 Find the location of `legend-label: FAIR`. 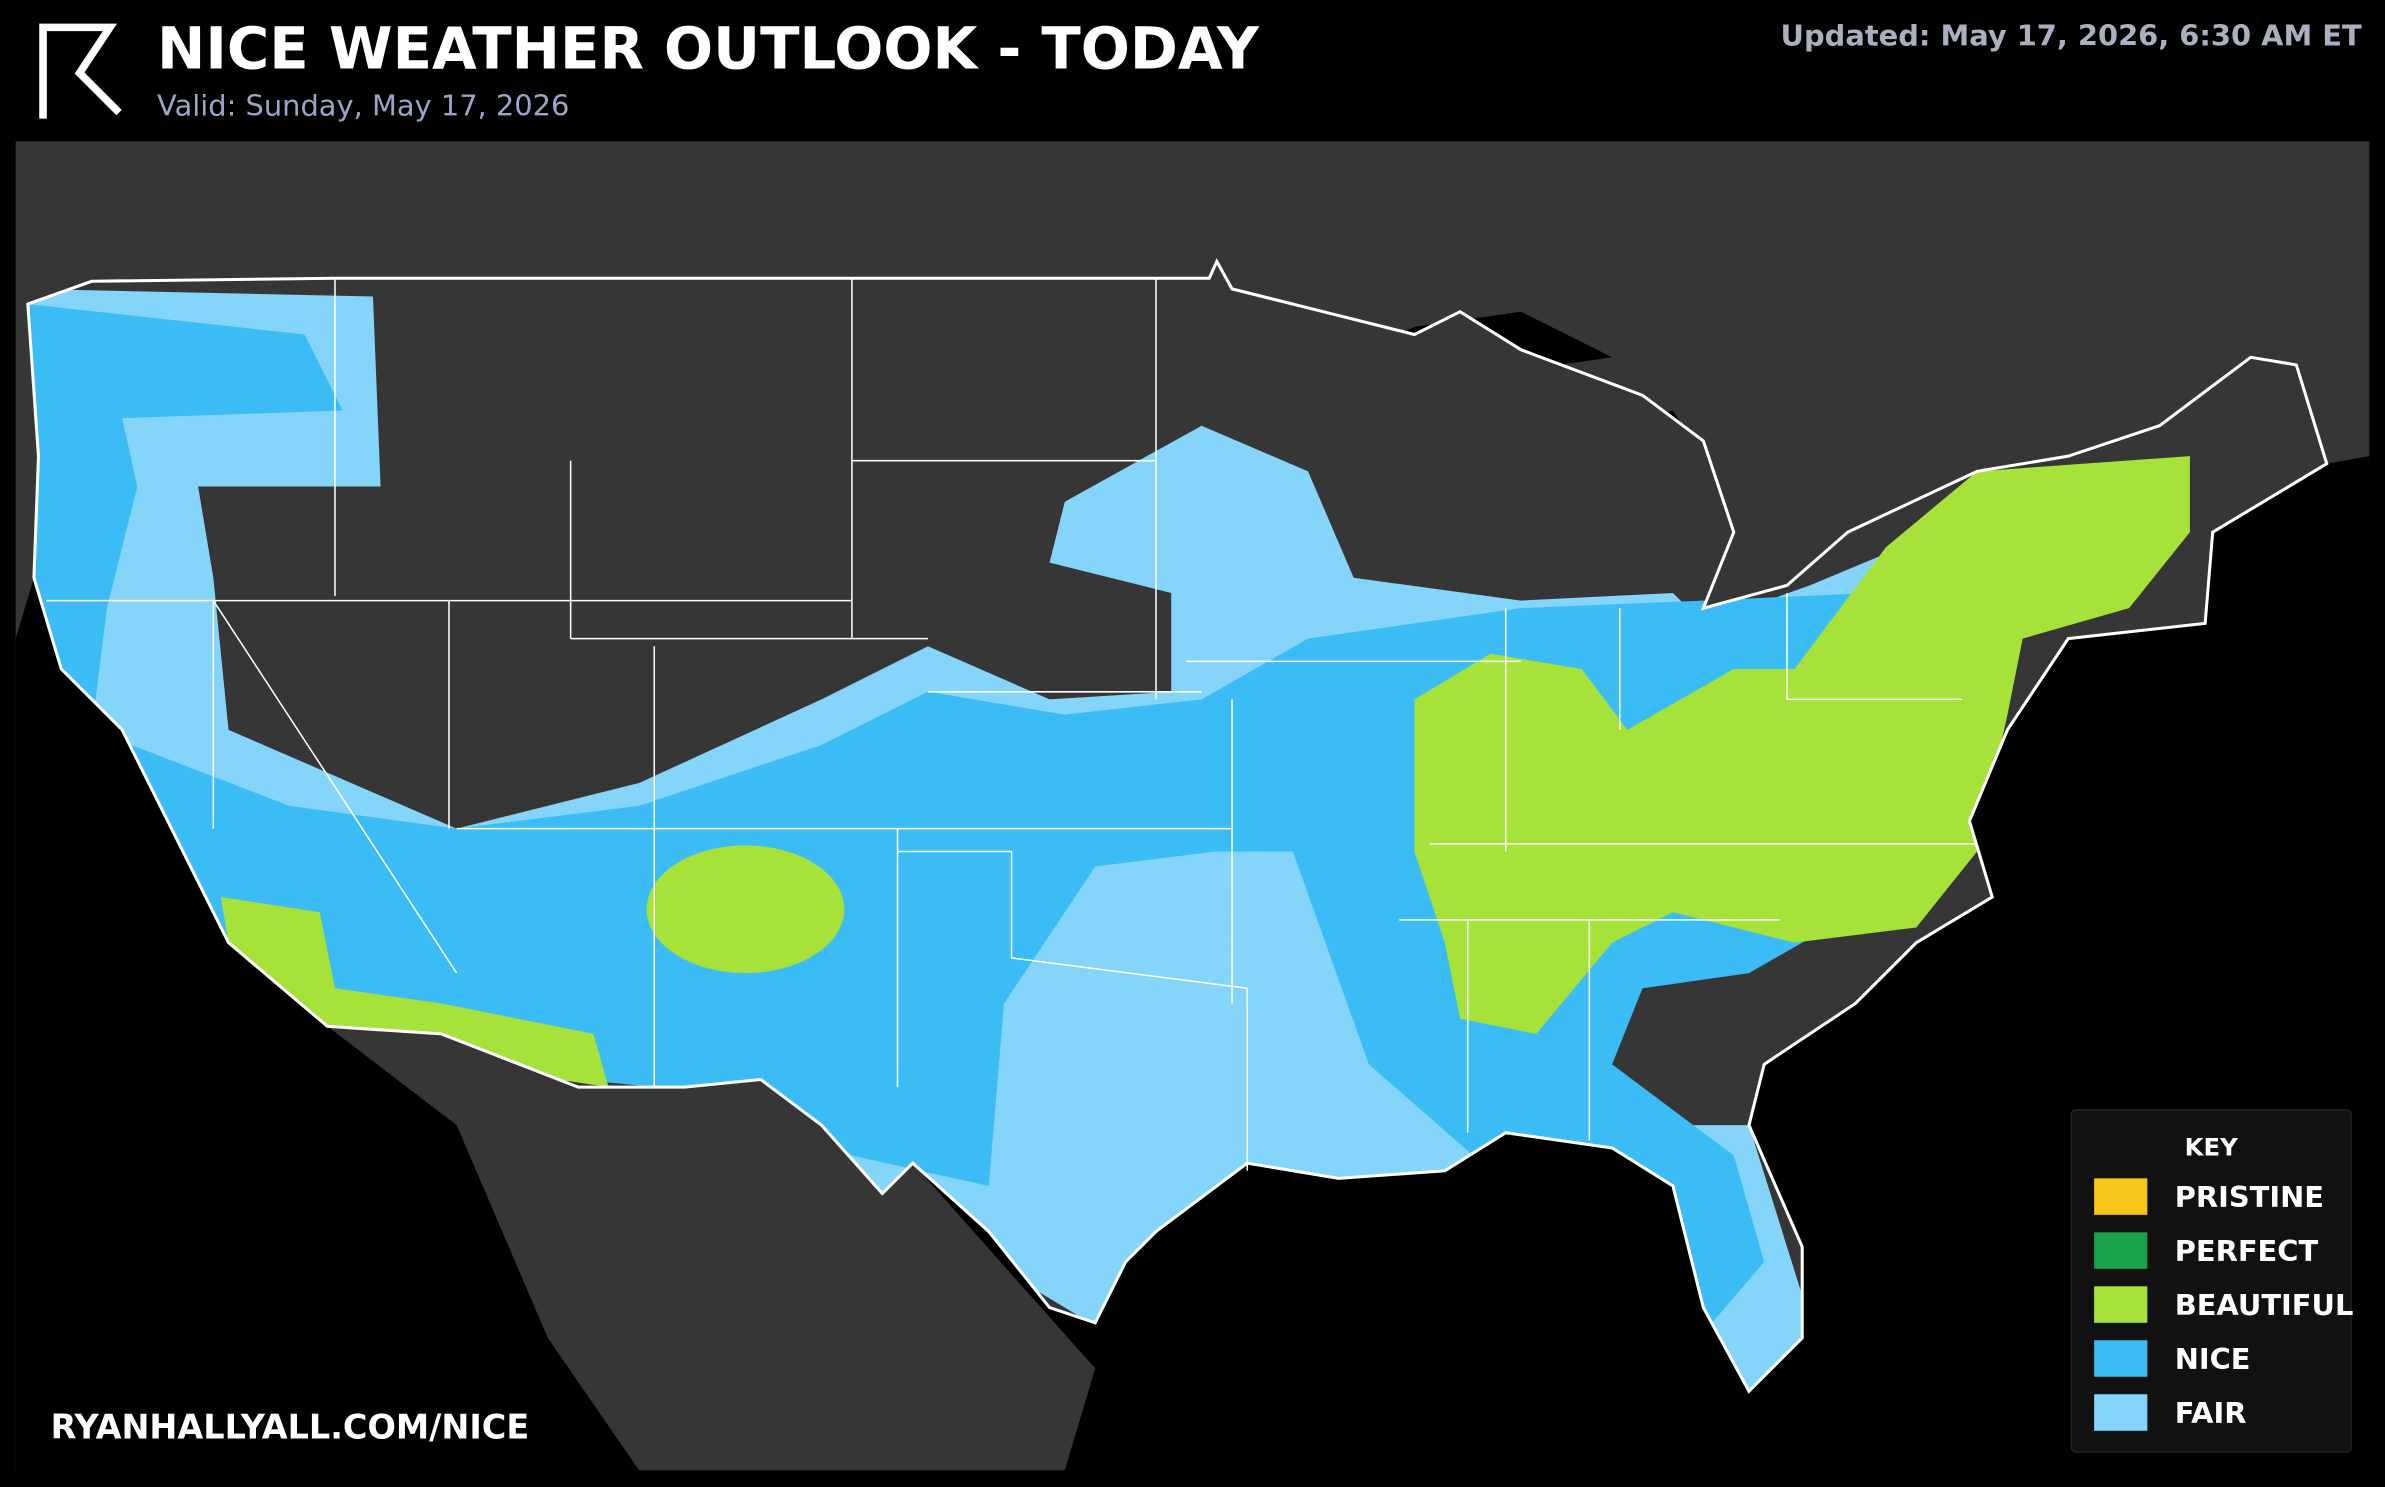

legend-label: FAIR is located at coordinates (2211, 1413).